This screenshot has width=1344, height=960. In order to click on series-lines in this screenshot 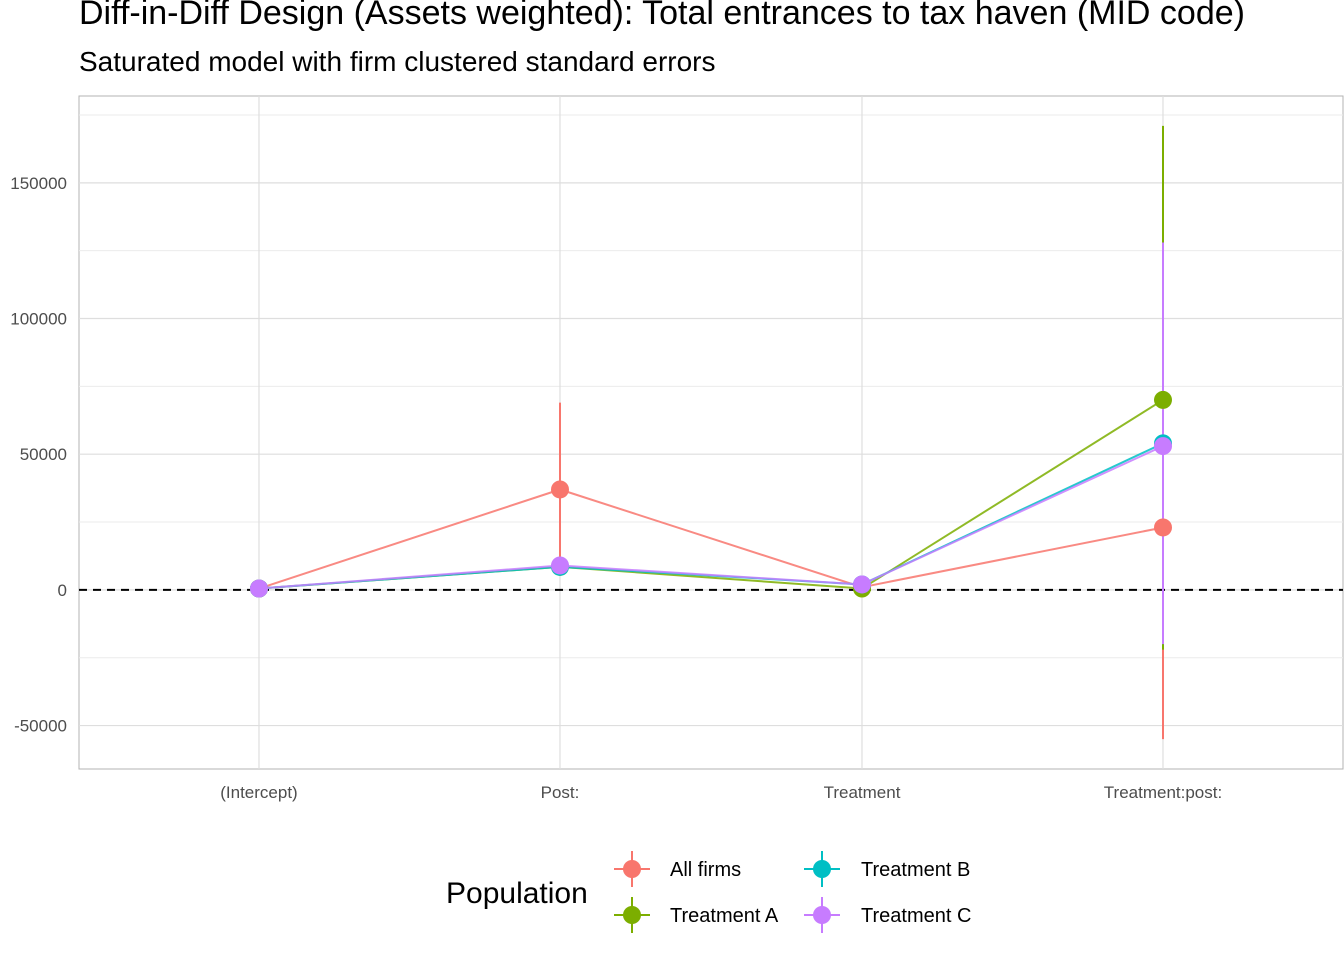, I will do `click(711, 494)`.